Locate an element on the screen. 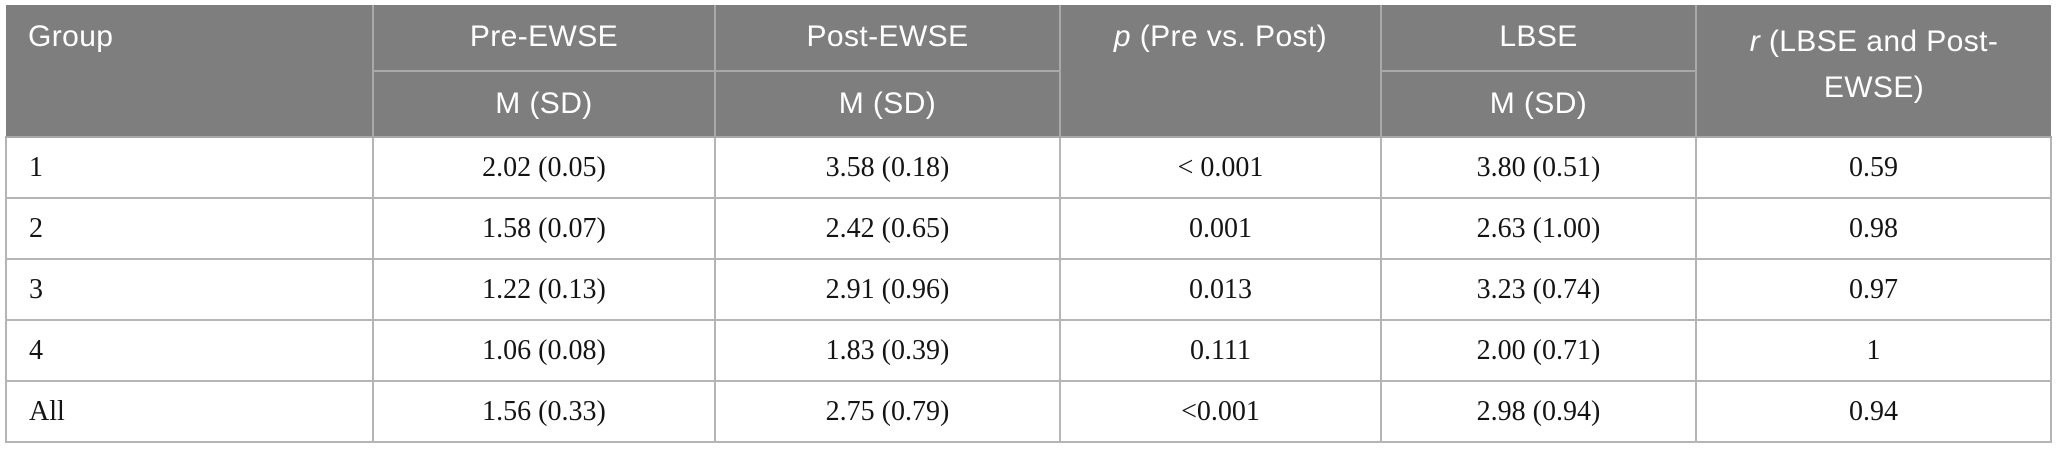  header-cell-m-sd-pre: M (SD) is located at coordinates (544, 104).